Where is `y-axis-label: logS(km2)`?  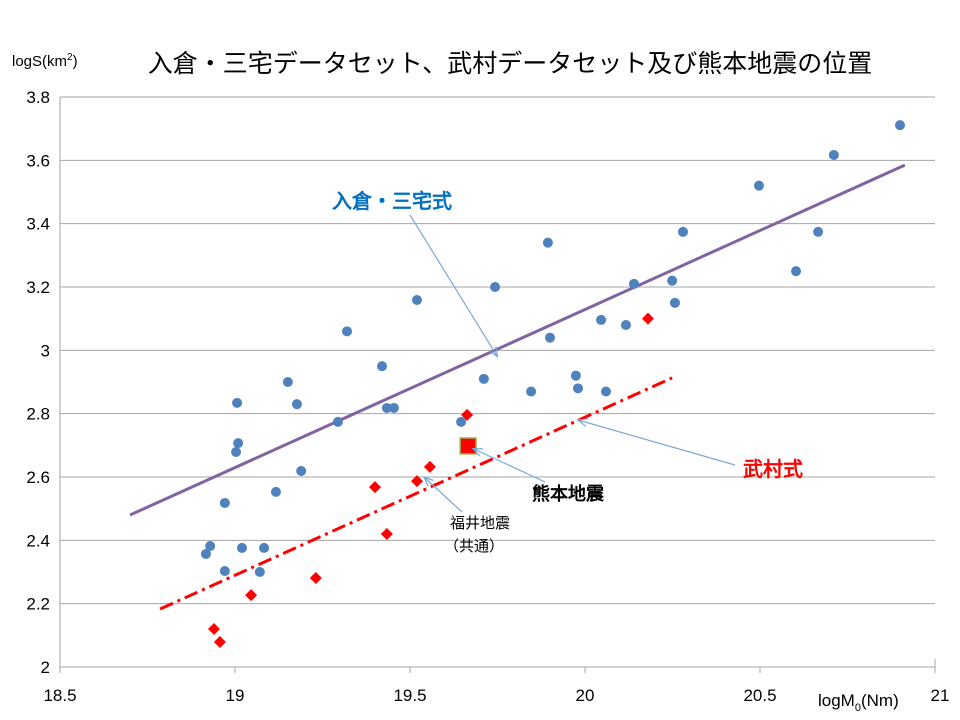
y-axis-label: logS(km2) is located at coordinates (45, 61).